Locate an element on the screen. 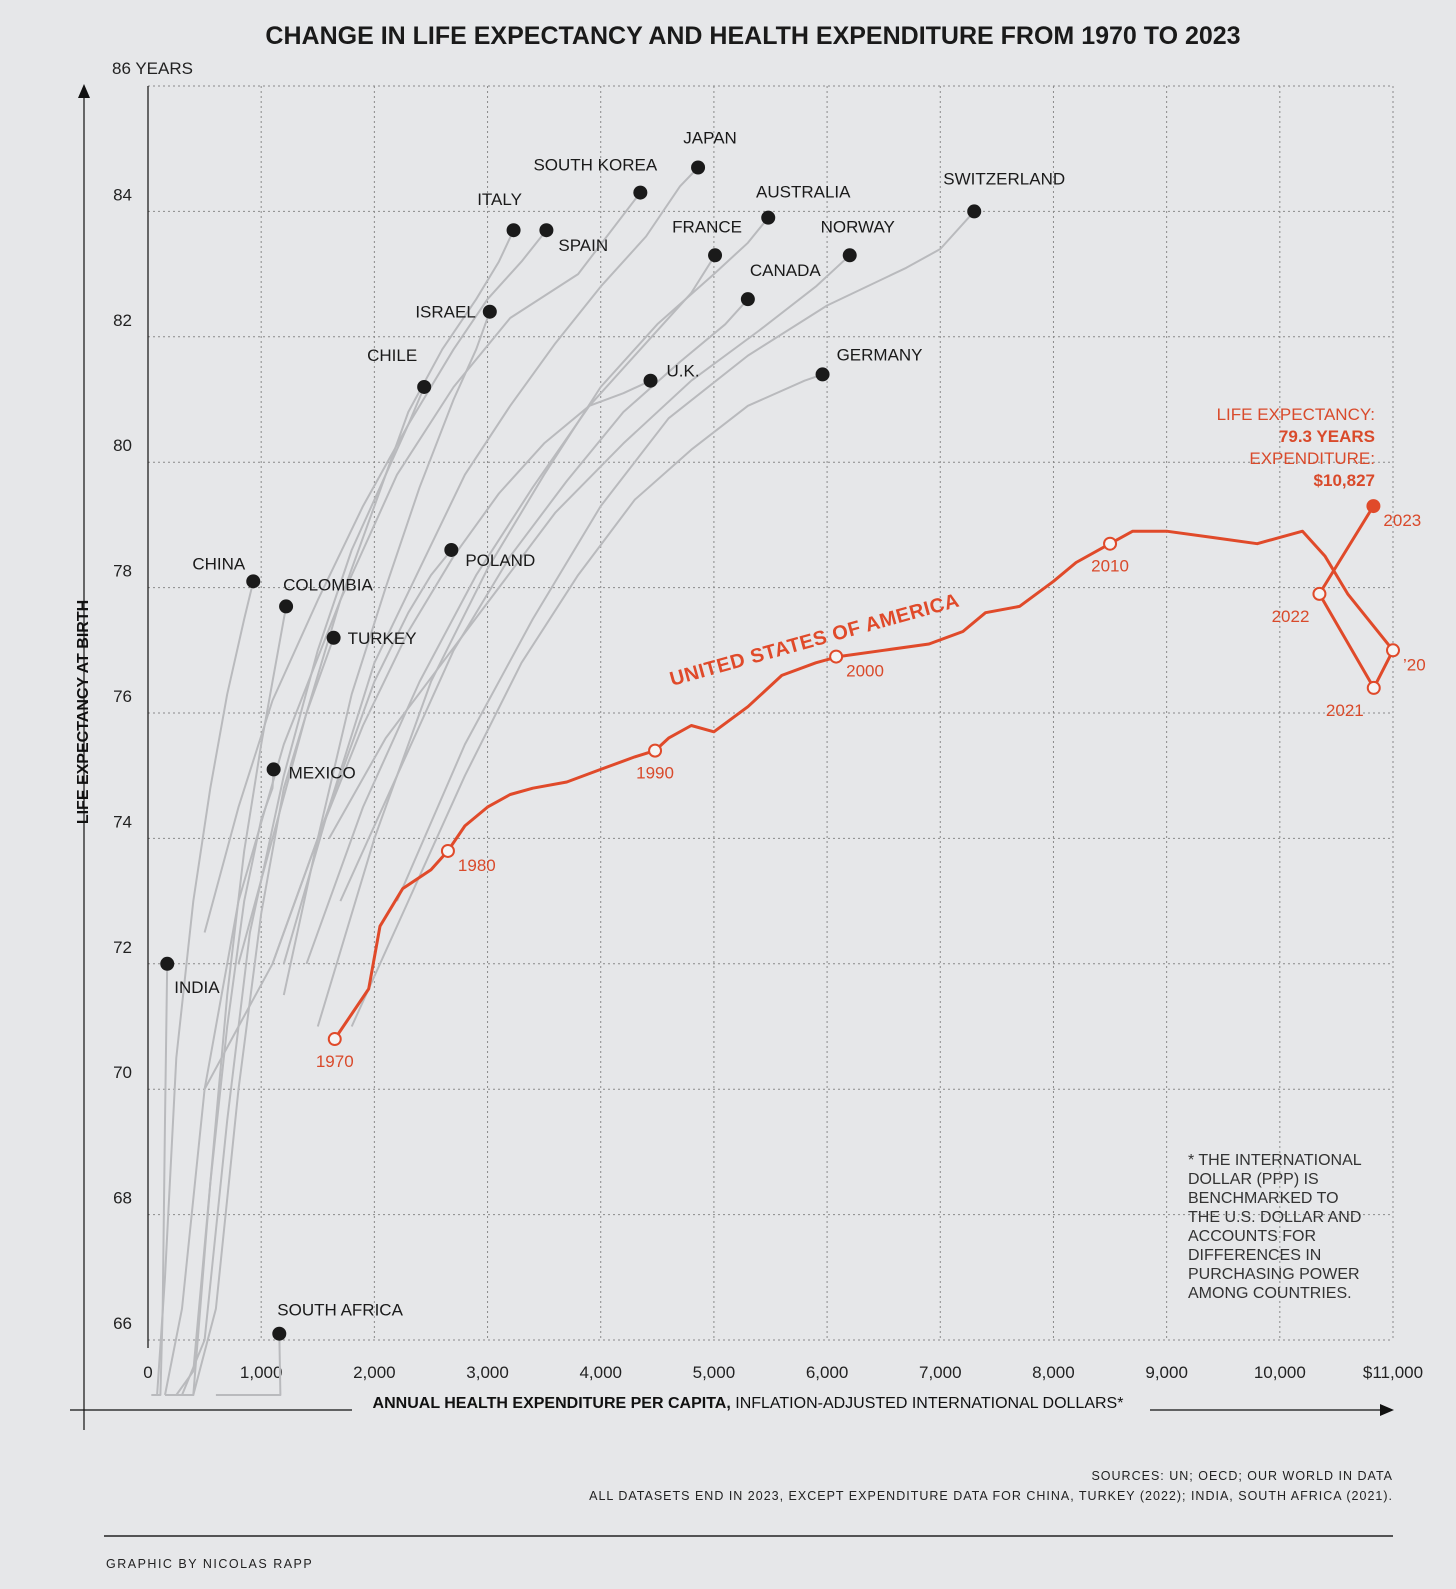  sources: SOURCES: UN; OECD; OUR WORLD IN DATA is located at coordinates (1242, 1476).